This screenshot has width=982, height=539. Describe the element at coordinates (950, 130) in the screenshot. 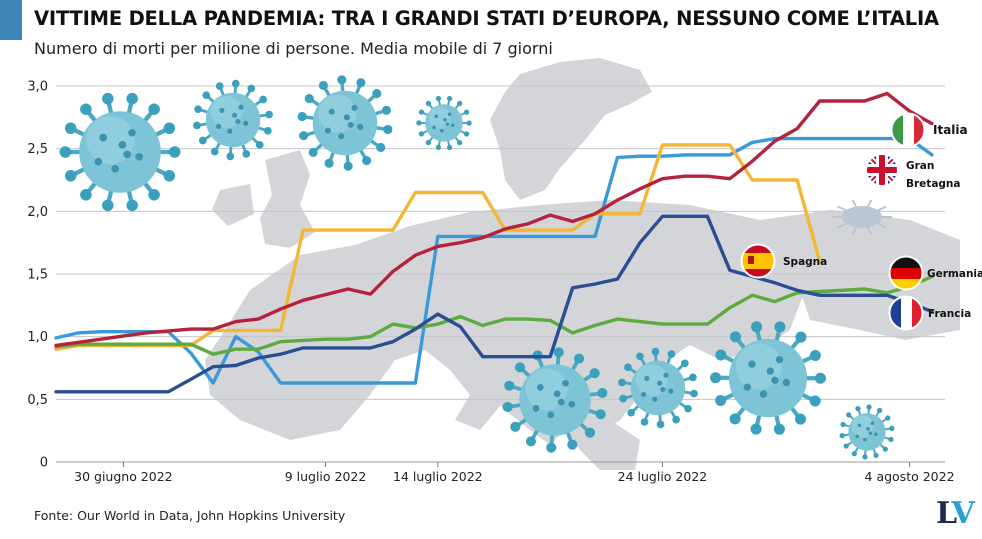

I see `label-italia: Italia` at that location.